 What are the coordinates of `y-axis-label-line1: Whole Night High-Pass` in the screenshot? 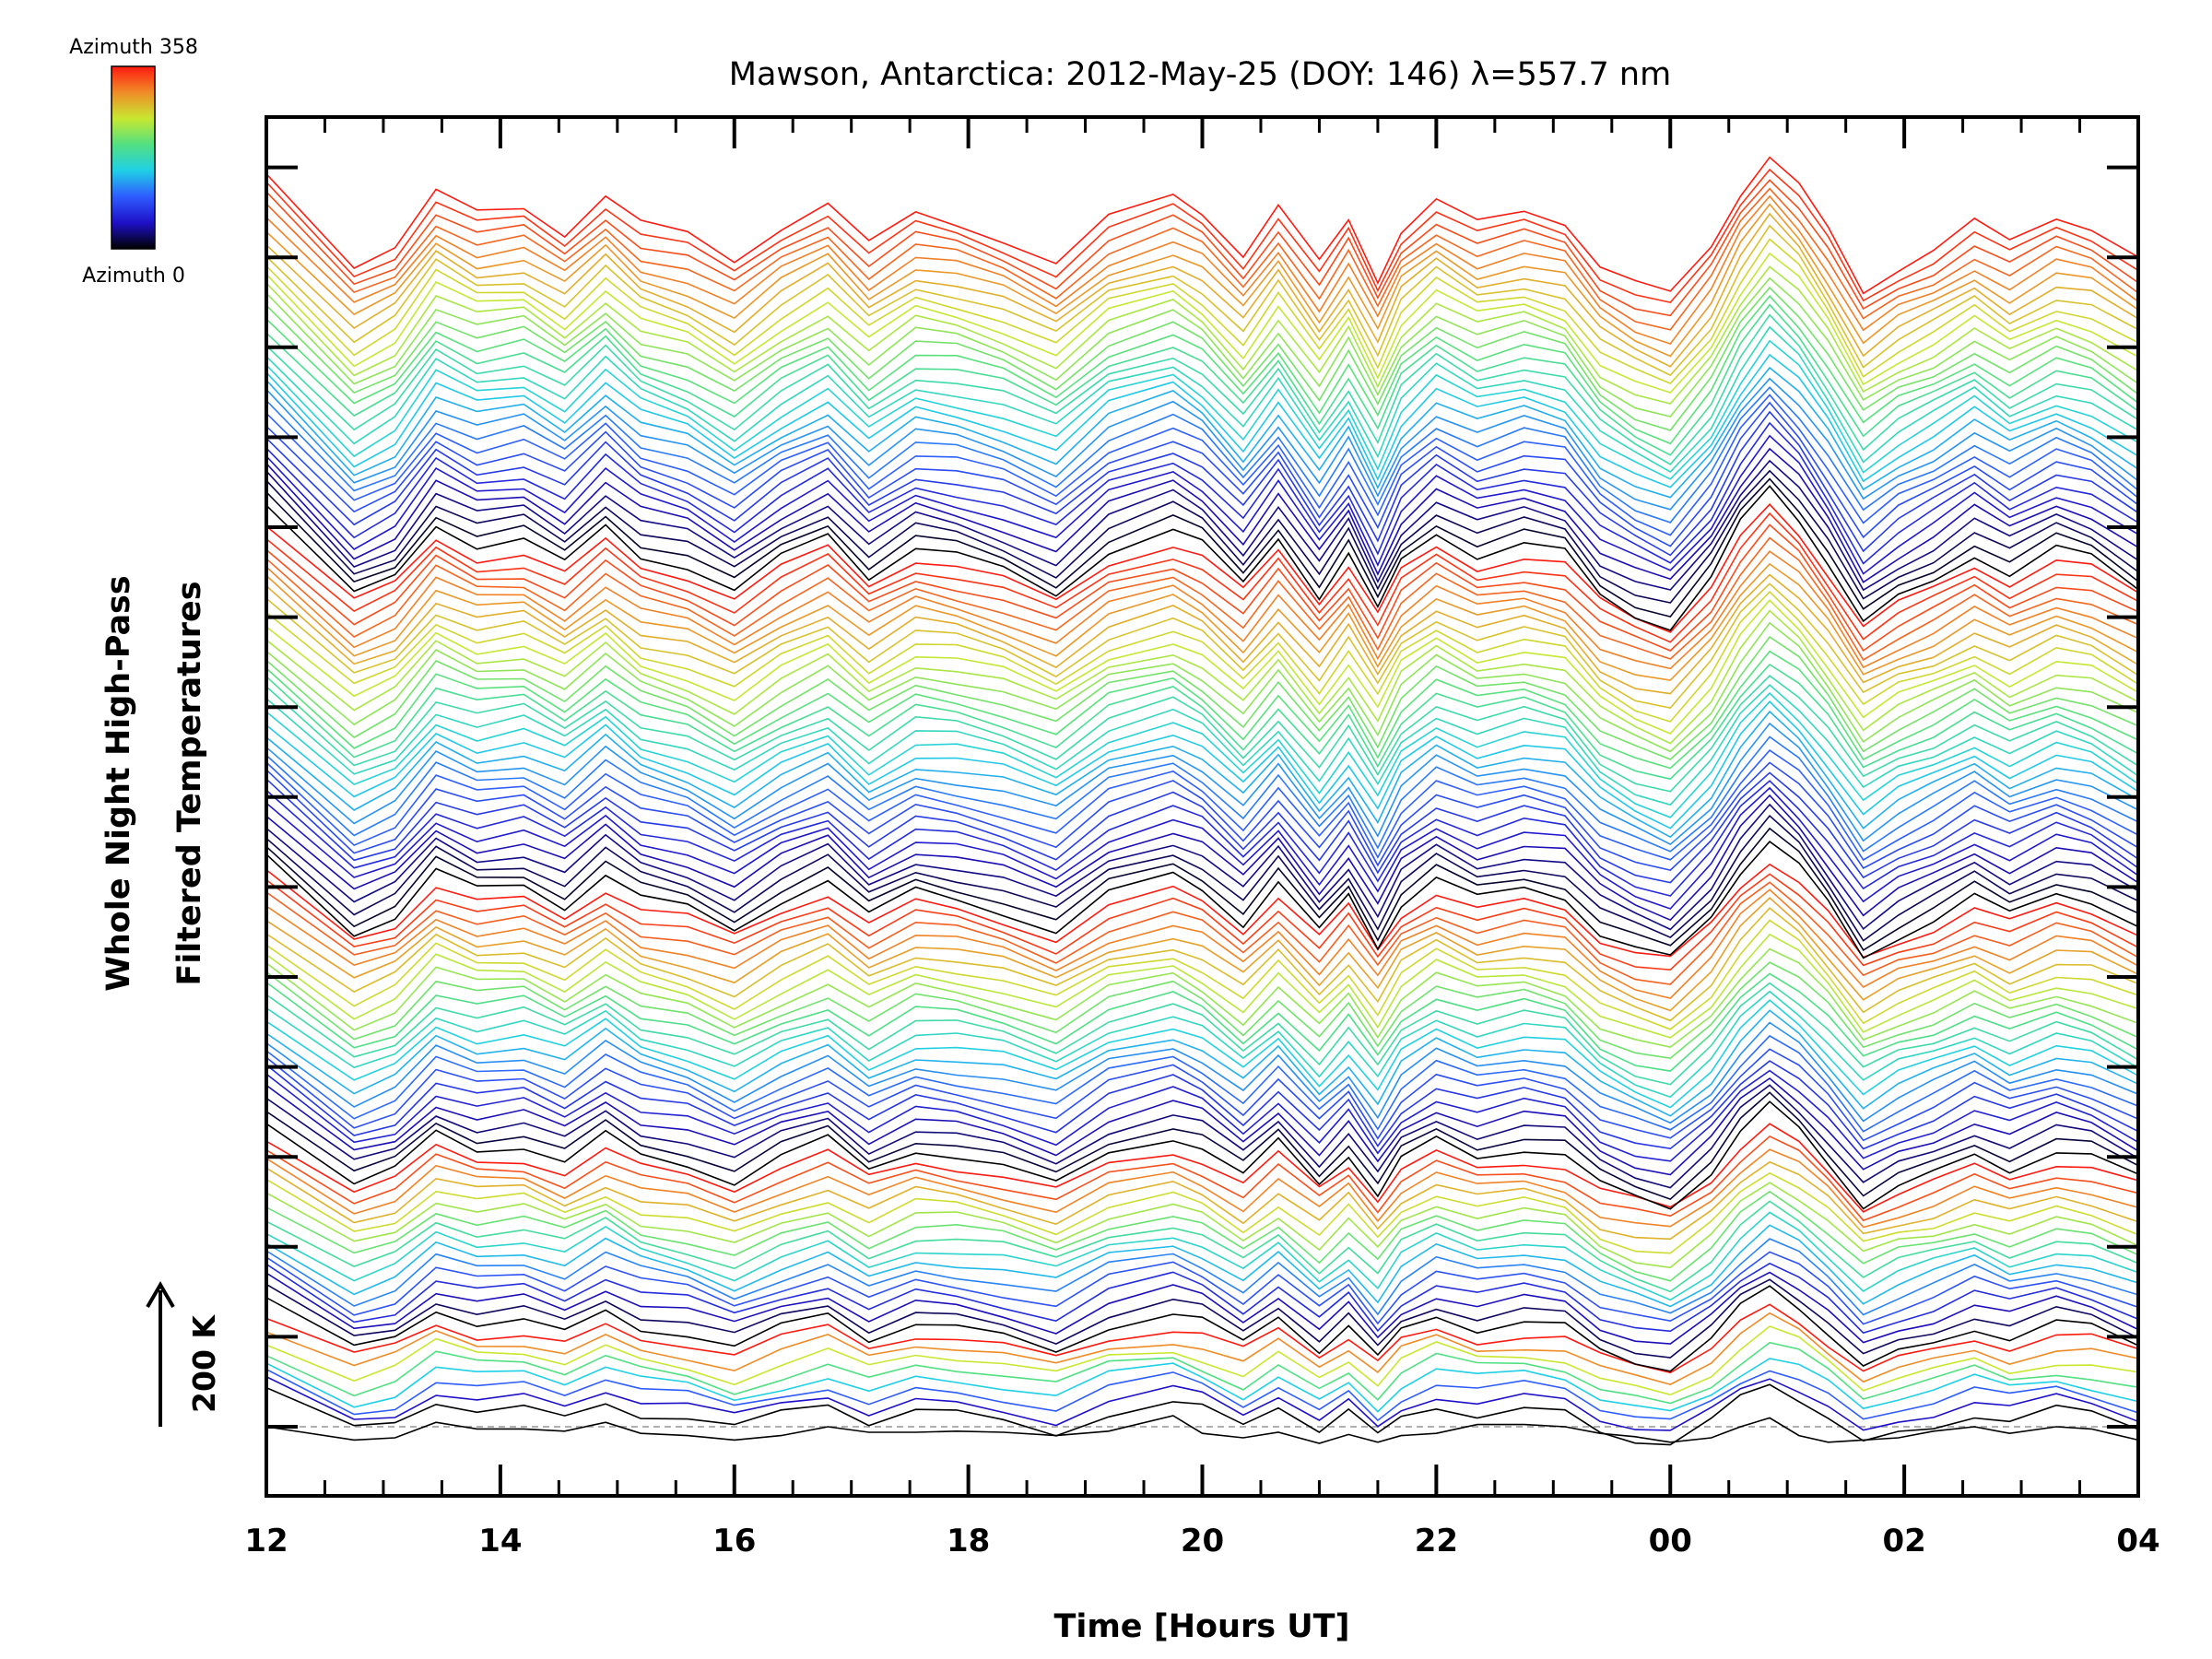 It's located at (118, 783).